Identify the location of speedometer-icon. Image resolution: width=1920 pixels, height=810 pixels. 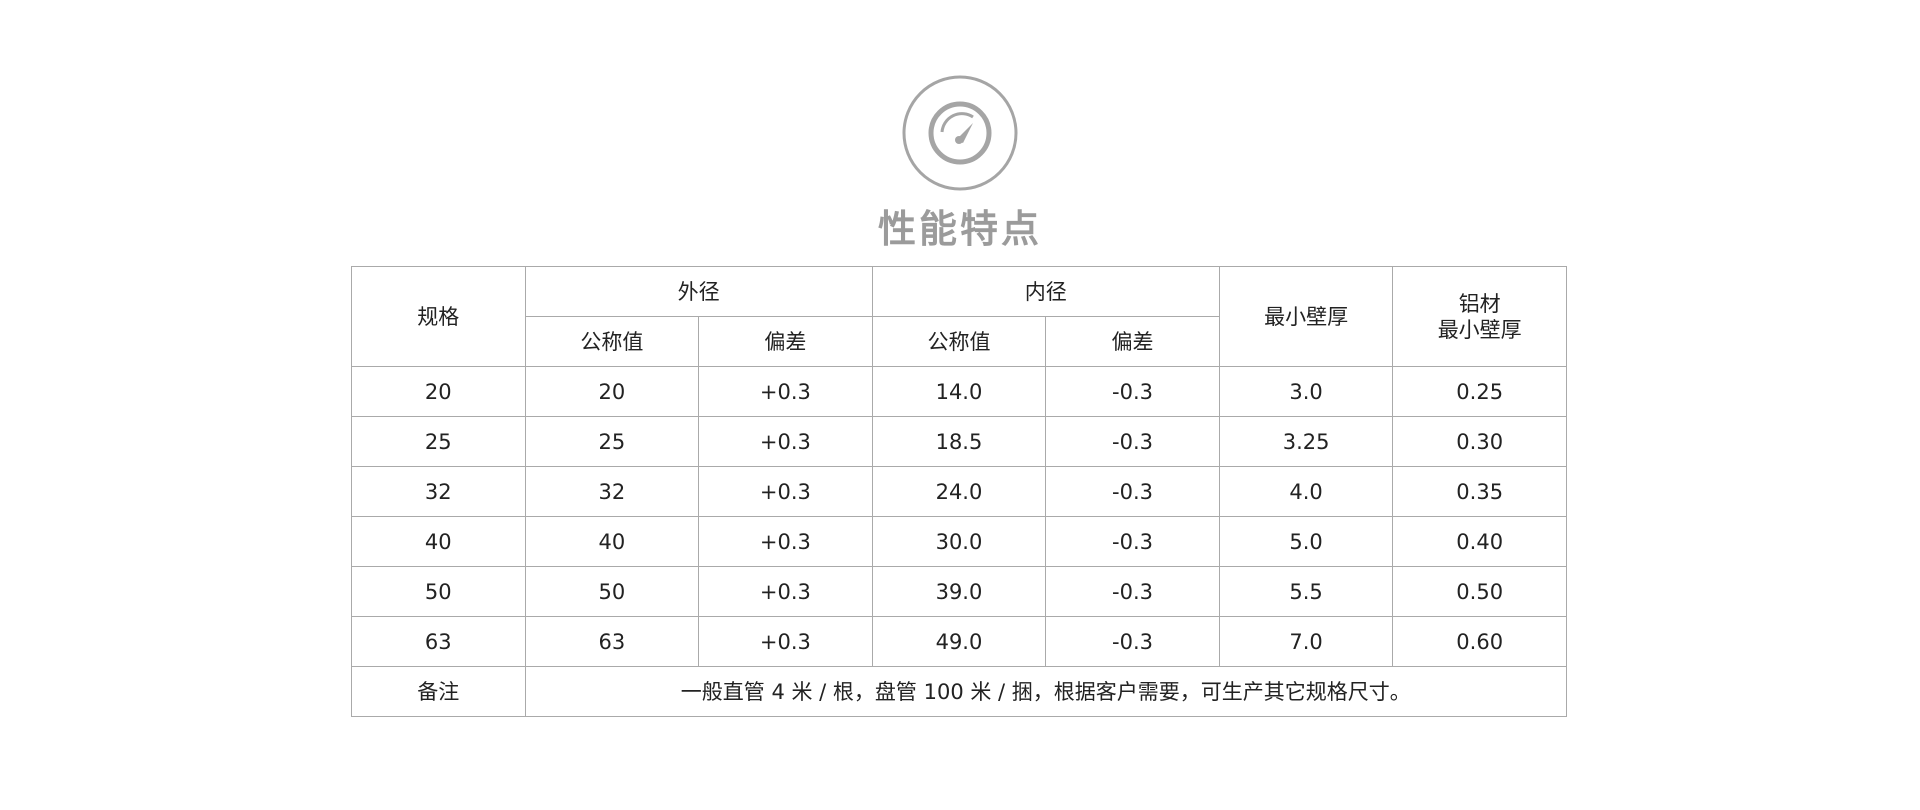
(960, 133).